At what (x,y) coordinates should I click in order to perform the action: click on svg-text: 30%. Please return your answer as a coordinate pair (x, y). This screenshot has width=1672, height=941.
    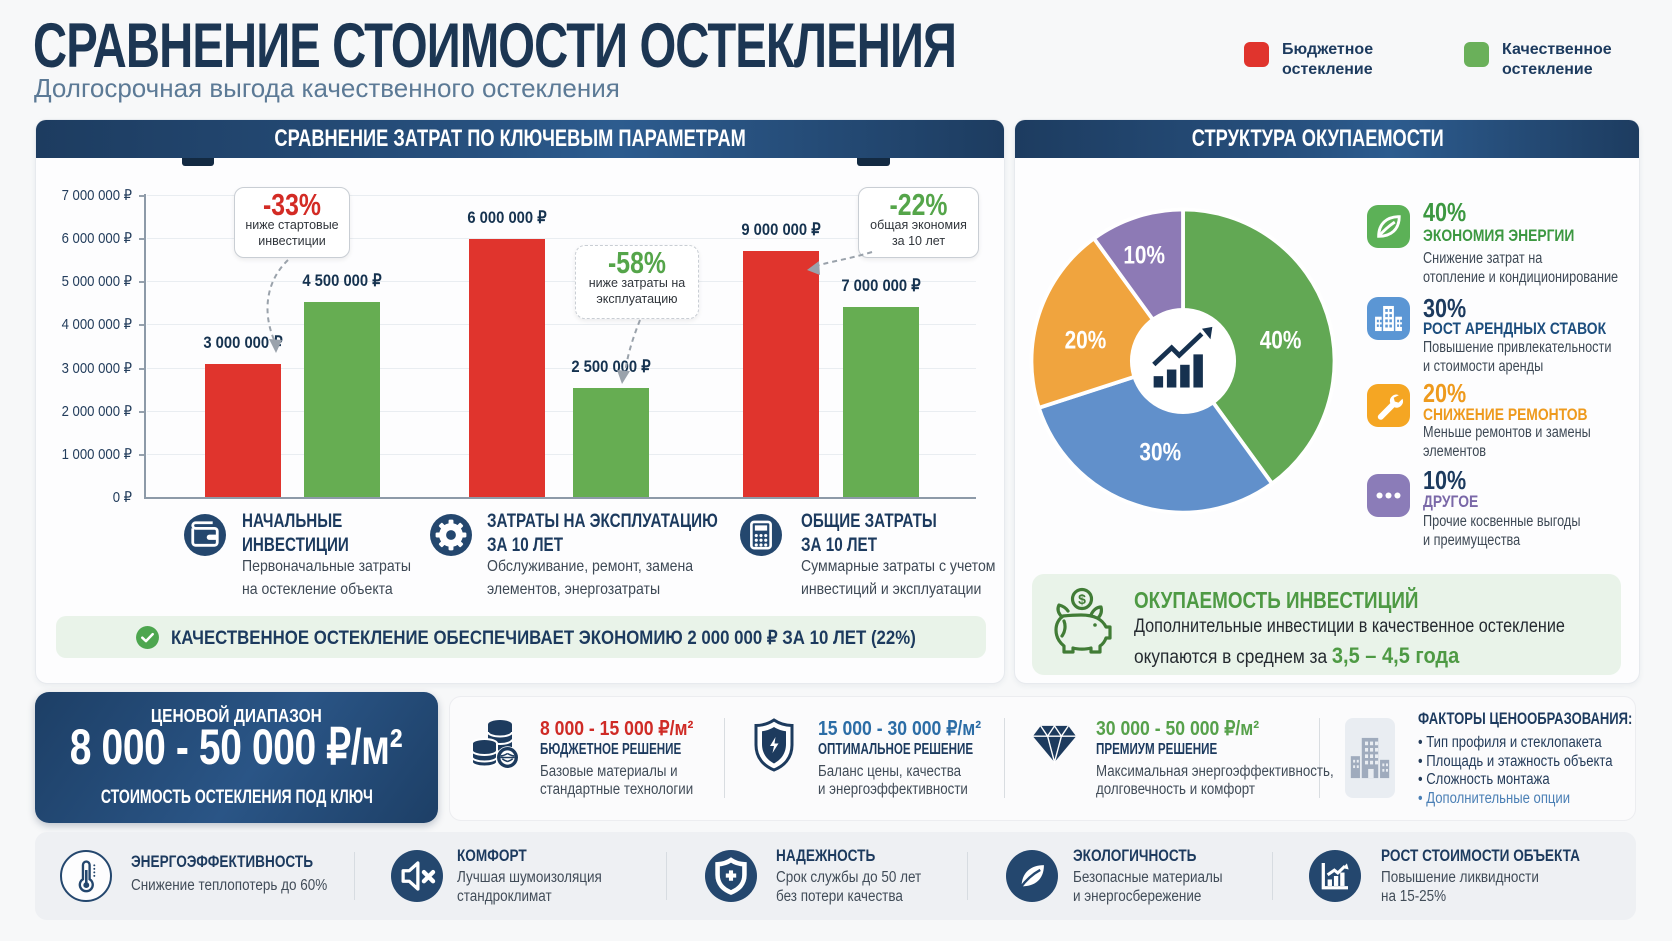
    Looking at the image, I should click on (1160, 452).